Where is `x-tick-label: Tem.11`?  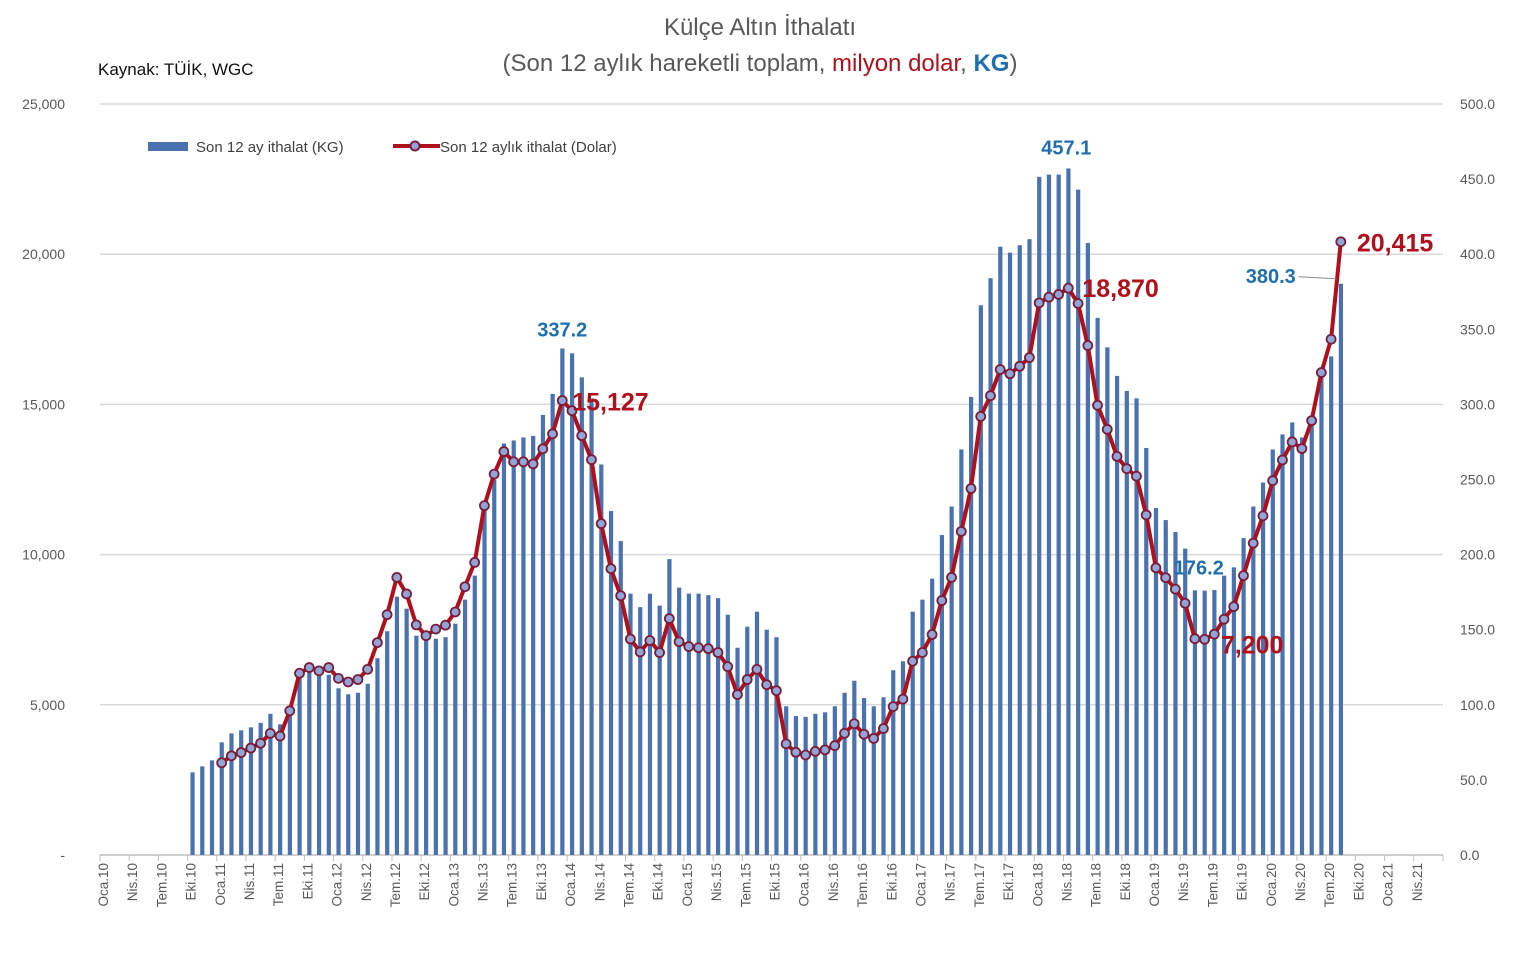 x-tick-label: Tem.11 is located at coordinates (278, 884).